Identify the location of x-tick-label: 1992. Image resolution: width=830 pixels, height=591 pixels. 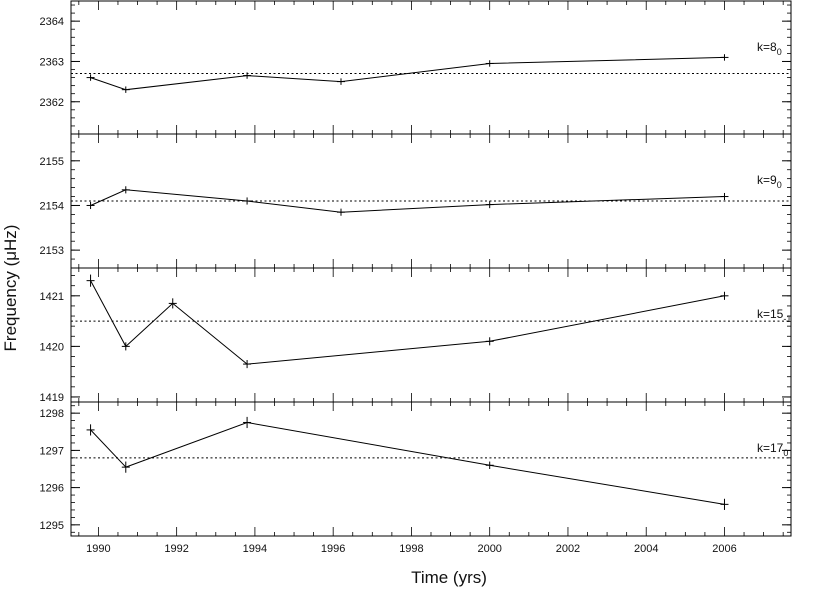
(176, 549).